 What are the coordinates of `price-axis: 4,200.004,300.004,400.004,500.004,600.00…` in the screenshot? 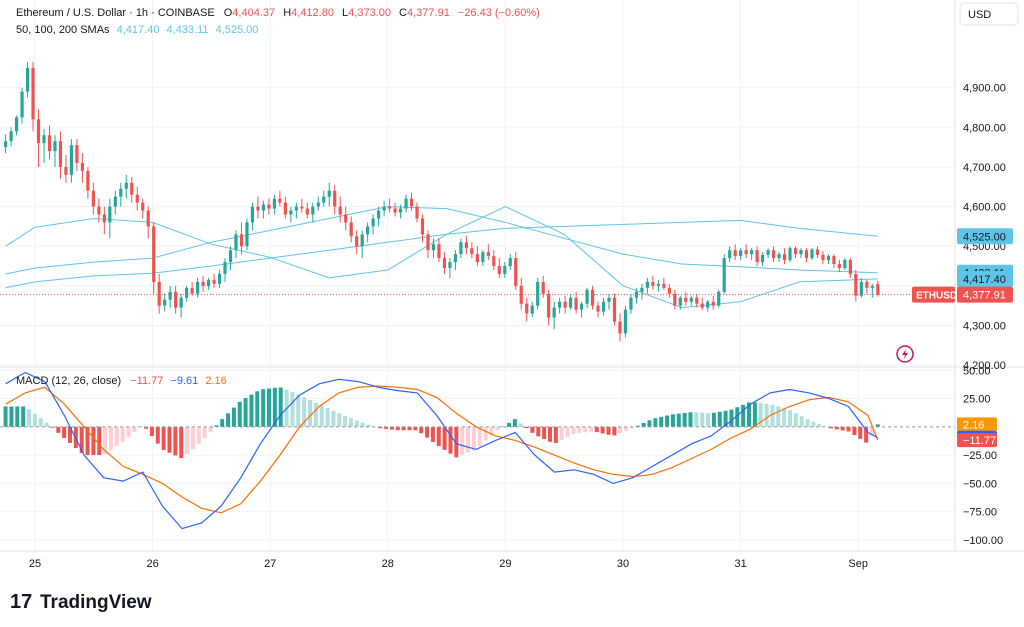 It's located at (984, 227).